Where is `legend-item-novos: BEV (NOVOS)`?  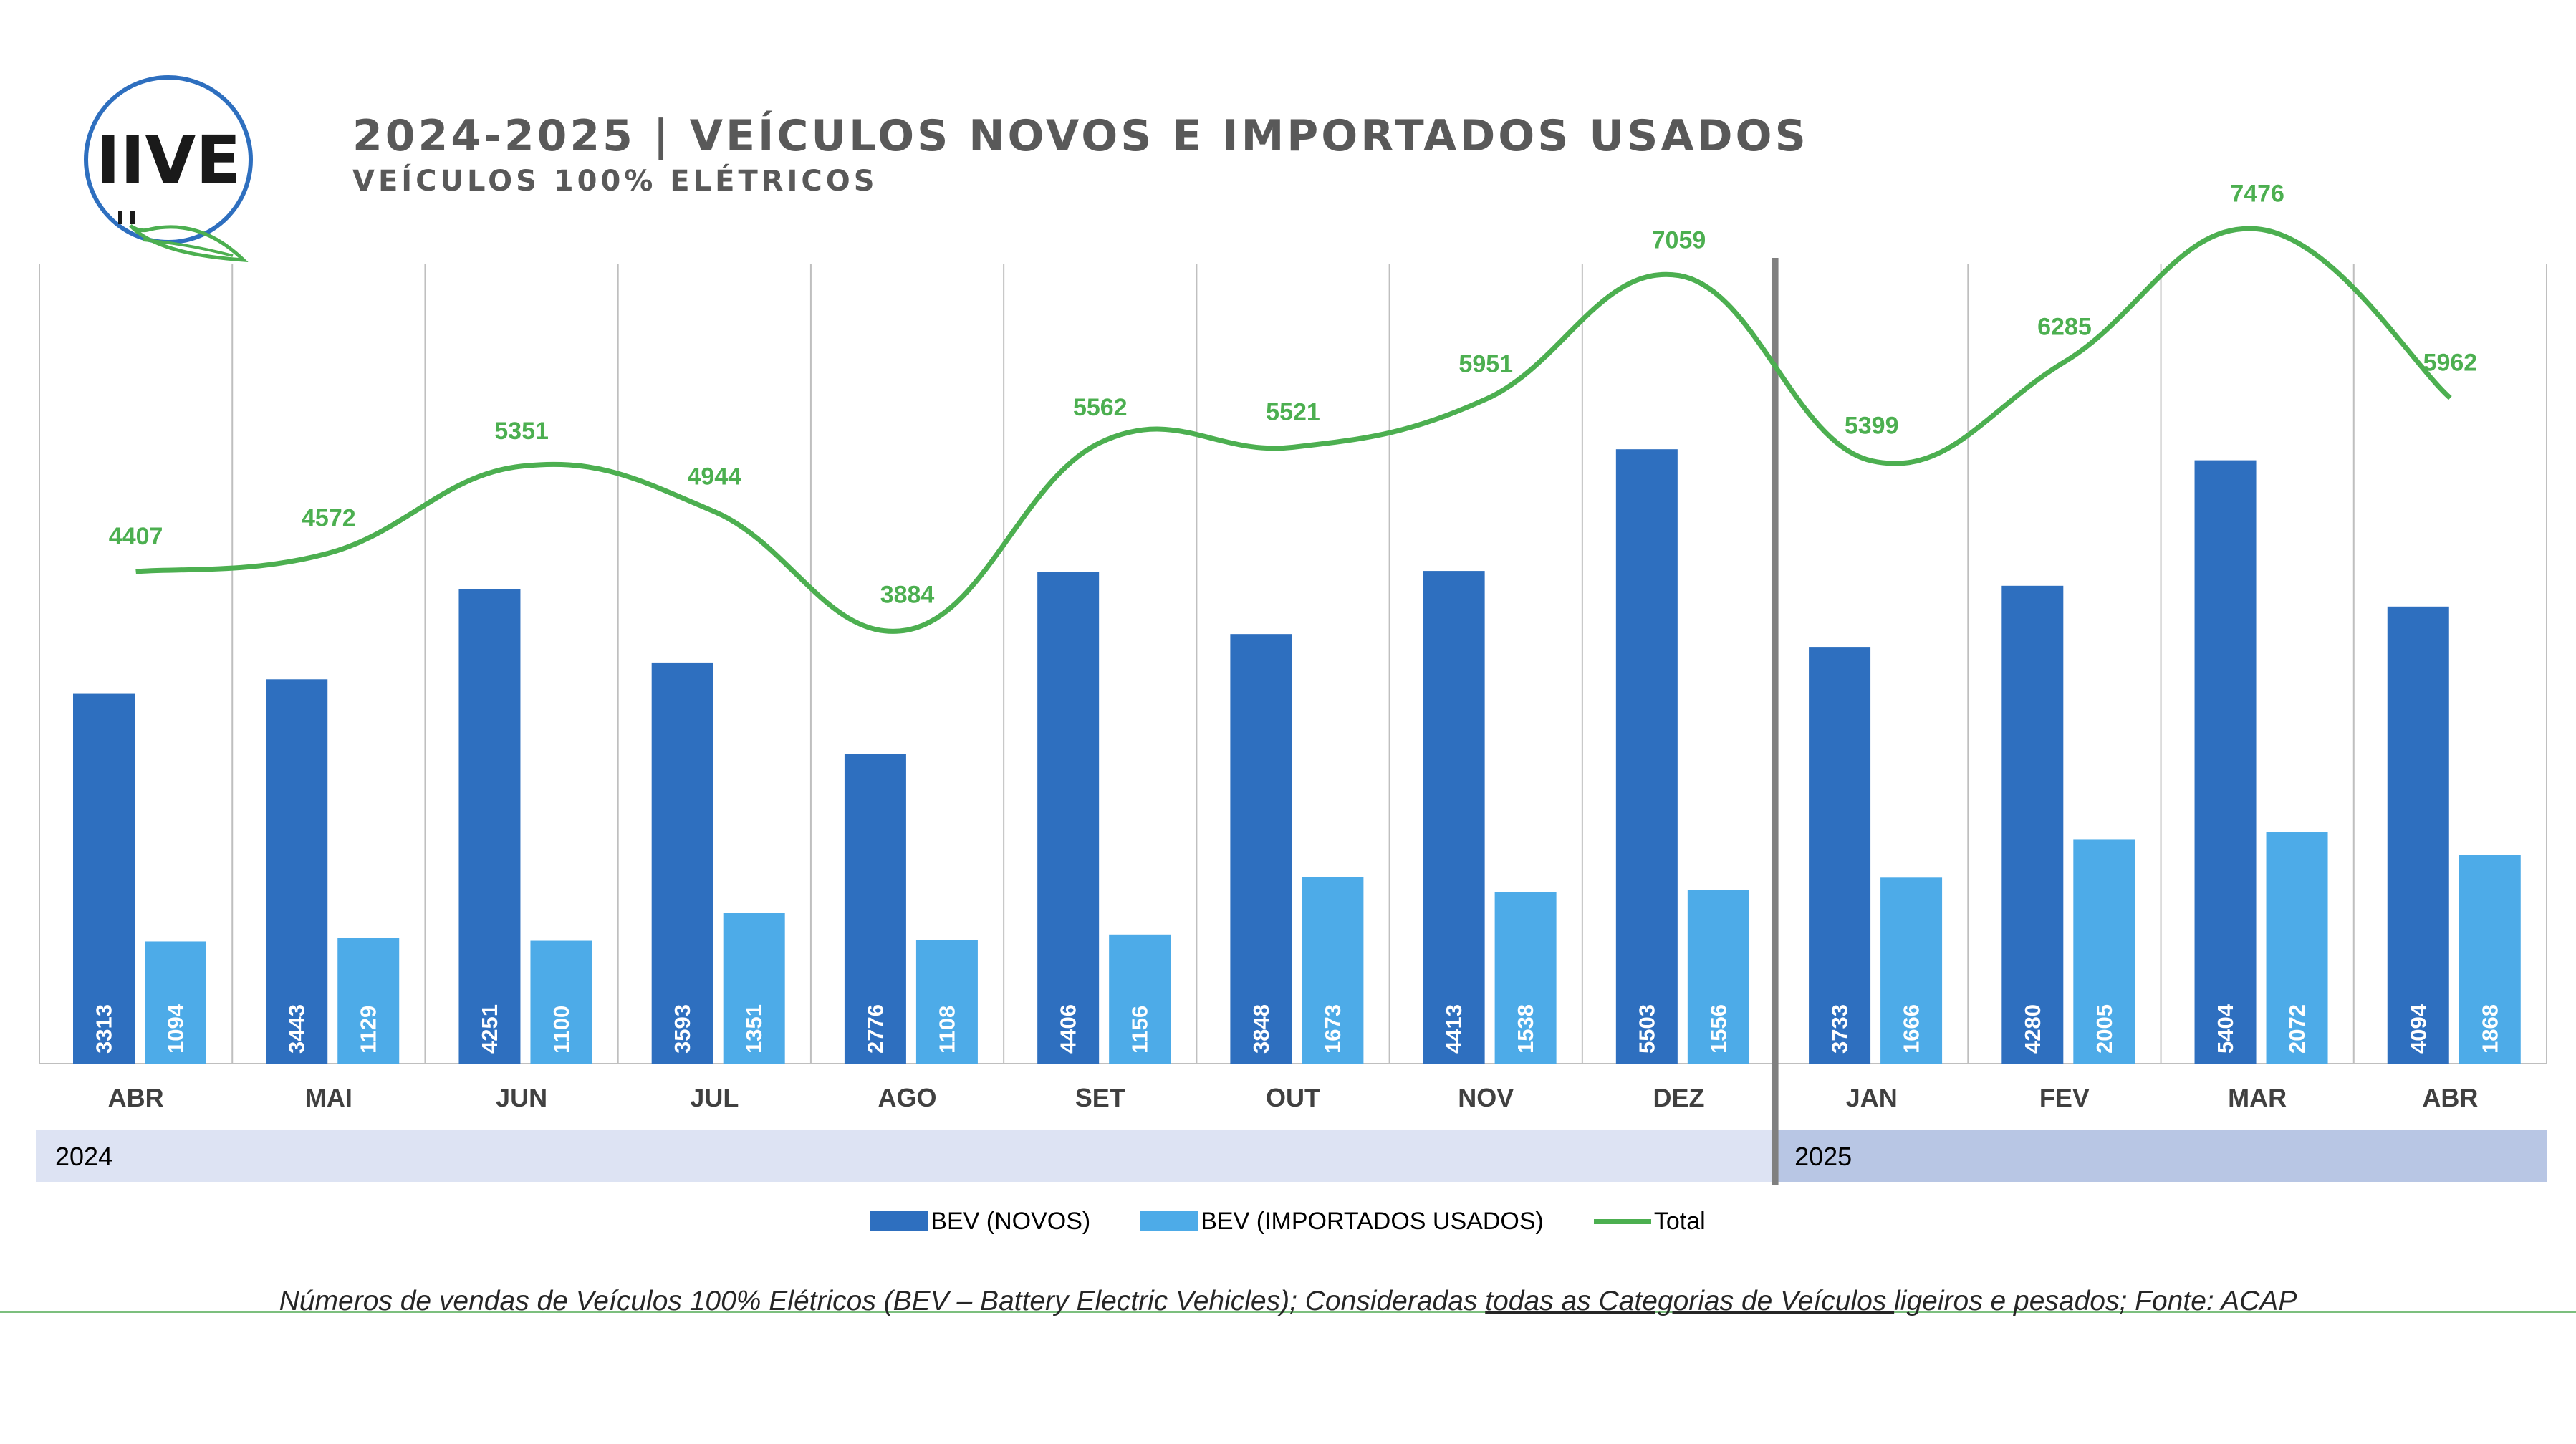
legend-item-novos: BEV (NOVOS) is located at coordinates (980, 1222).